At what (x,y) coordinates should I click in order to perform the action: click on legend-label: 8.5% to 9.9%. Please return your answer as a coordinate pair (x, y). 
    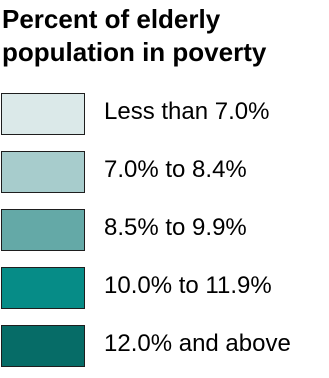
    Looking at the image, I should click on (175, 227).